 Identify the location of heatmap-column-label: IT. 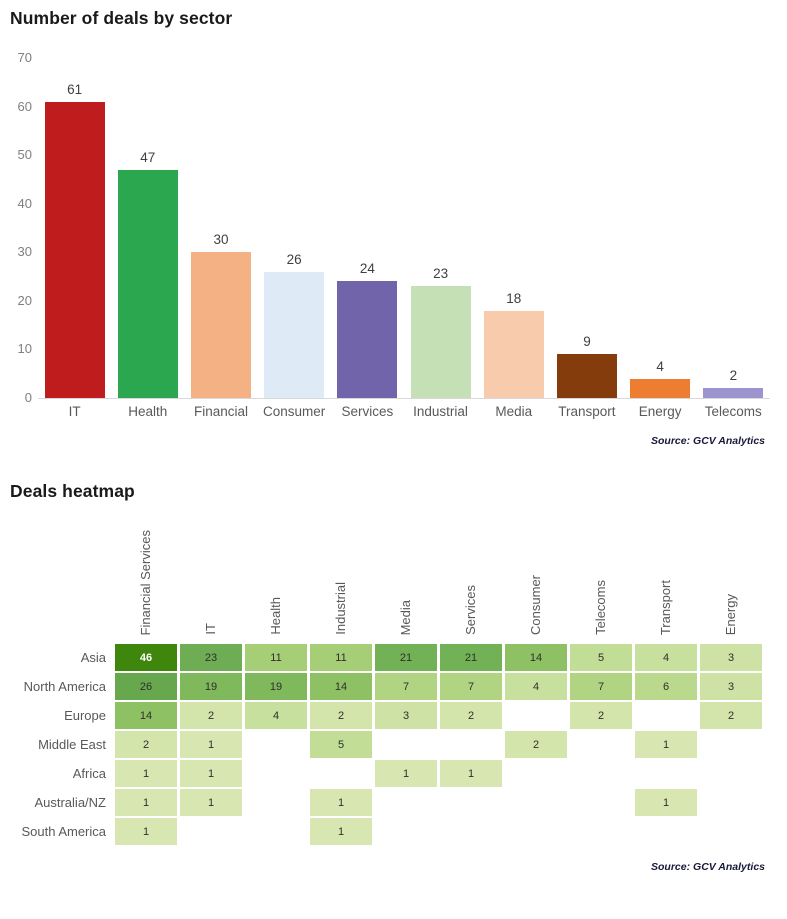
(211, 577).